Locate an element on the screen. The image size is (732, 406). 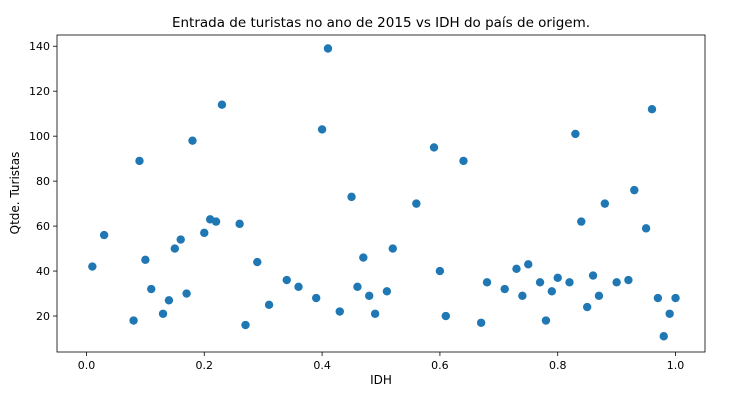
y-tick-label: 120 is located at coordinates (39, 91).